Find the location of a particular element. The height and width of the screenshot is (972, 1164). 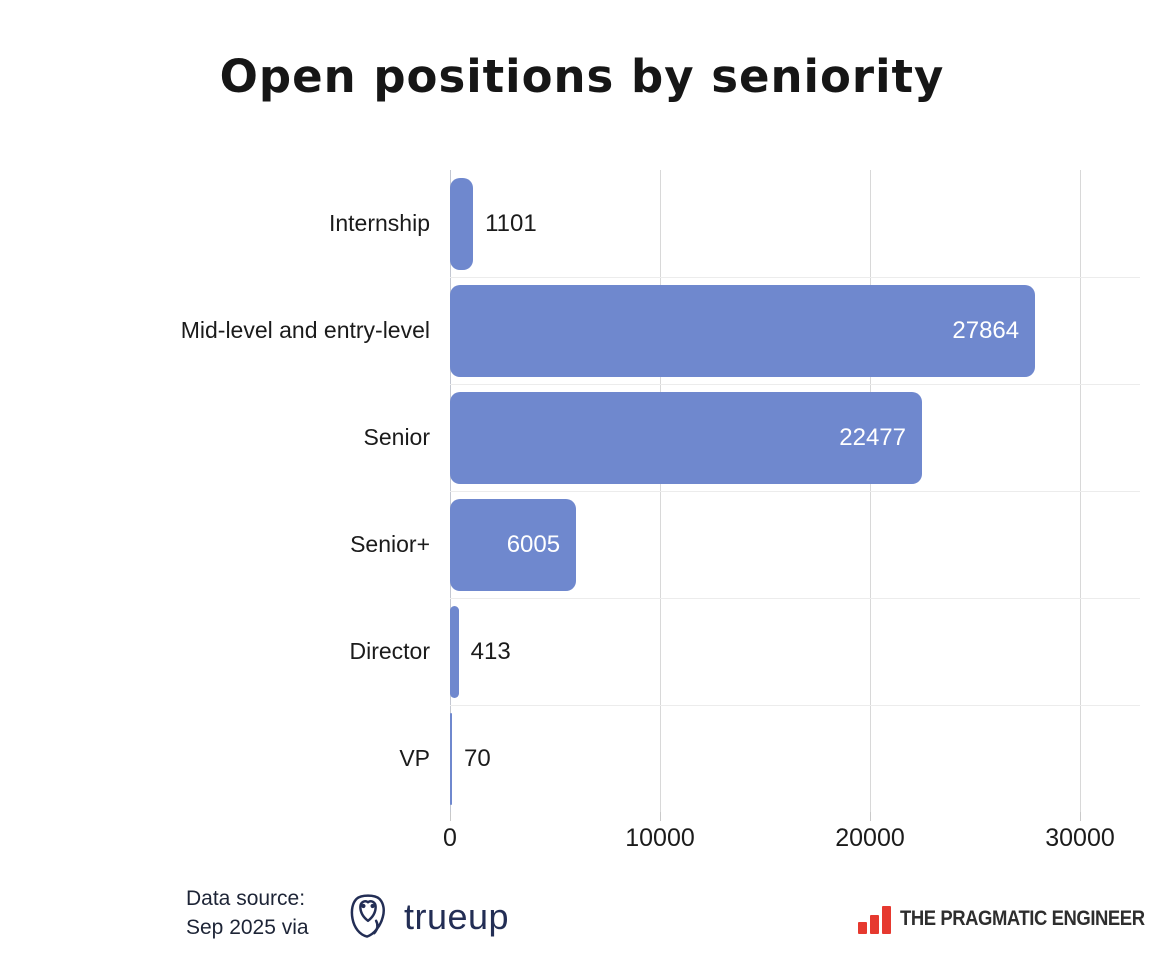

value-label: 6005 is located at coordinates (533, 544).